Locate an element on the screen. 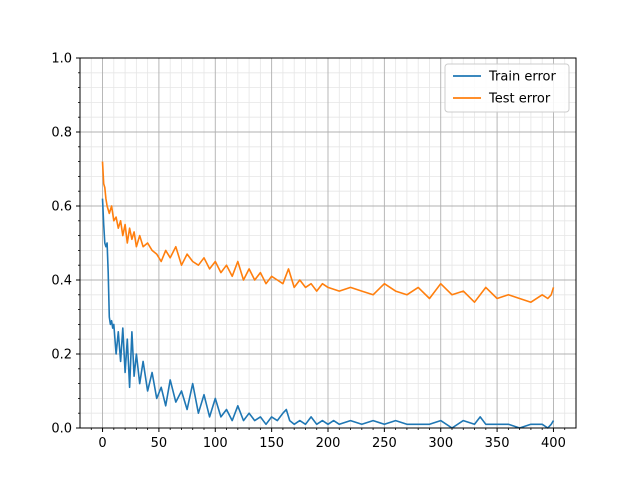 This screenshot has height=480, width=640. y-tick-label: 0.6 is located at coordinates (61, 207).